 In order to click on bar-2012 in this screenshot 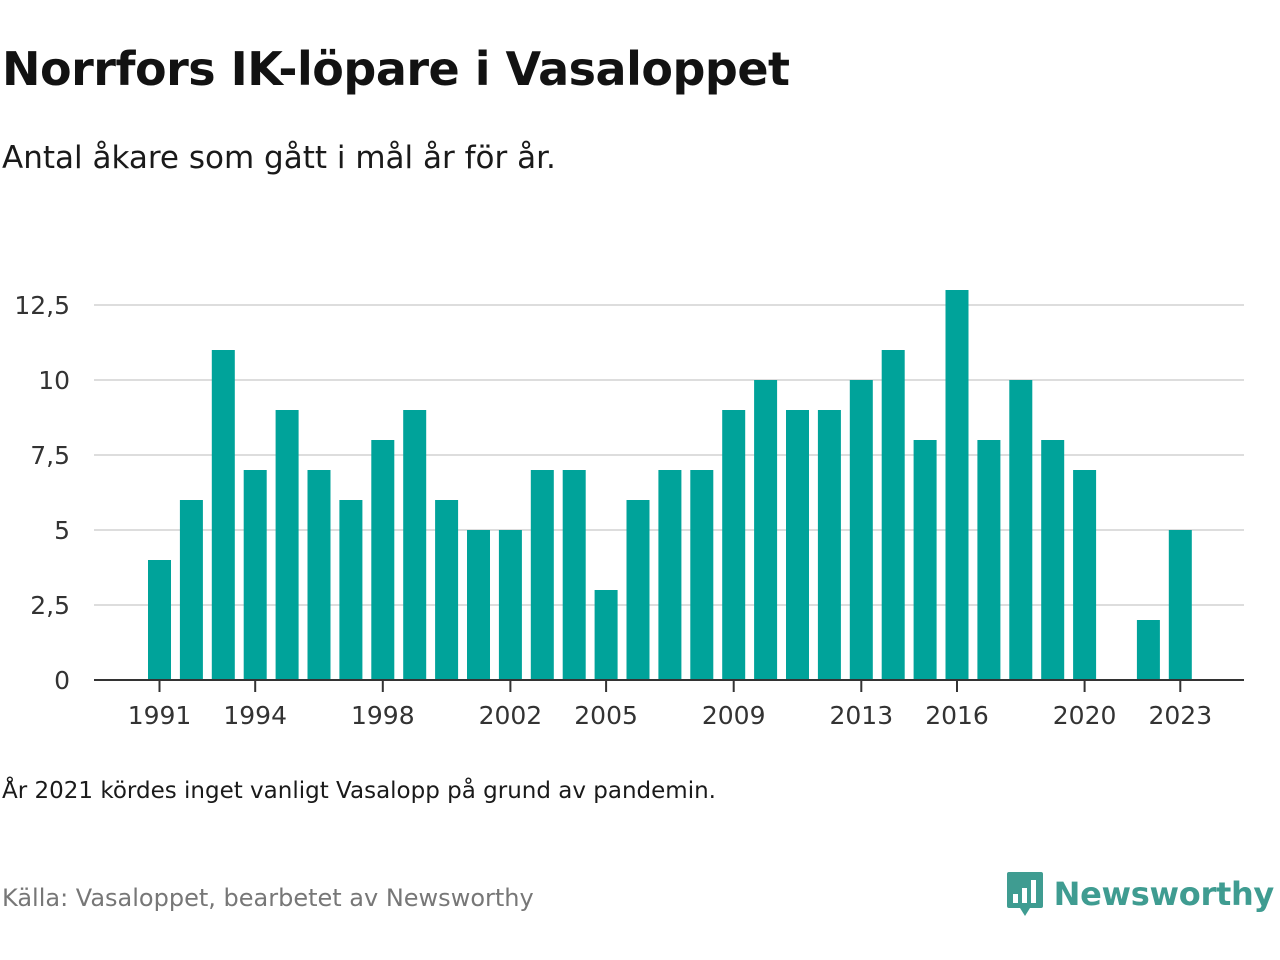, I will do `click(829, 545)`.